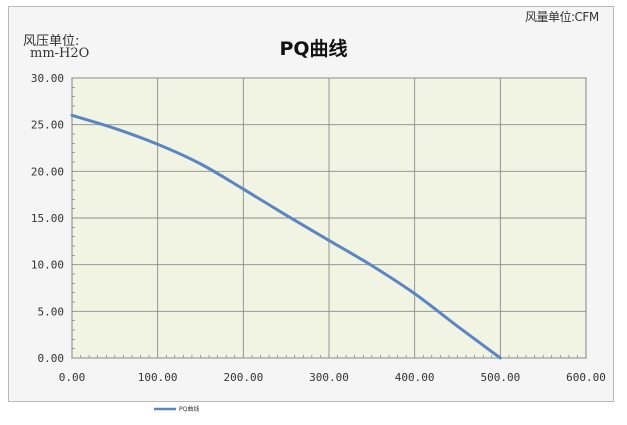  What do you see at coordinates (51, 41) in the screenshot?
I see `y-axis-label: 风压单位:` at bounding box center [51, 41].